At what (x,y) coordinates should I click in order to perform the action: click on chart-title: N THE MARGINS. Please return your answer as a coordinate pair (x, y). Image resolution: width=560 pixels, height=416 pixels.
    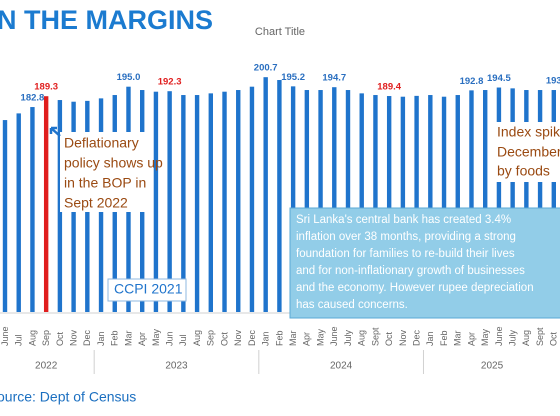
    Looking at the image, I should click on (106, 20).